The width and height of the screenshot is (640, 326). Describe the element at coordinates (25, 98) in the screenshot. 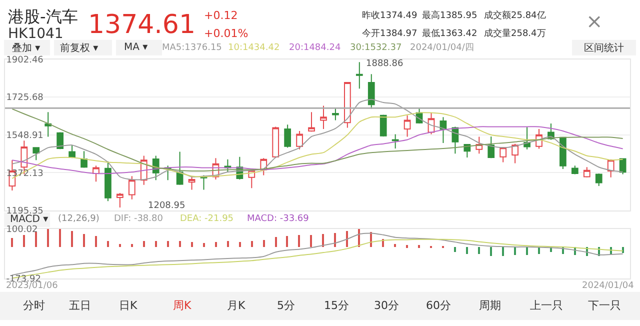

I see `y-tick-label: 1725.68` at that location.